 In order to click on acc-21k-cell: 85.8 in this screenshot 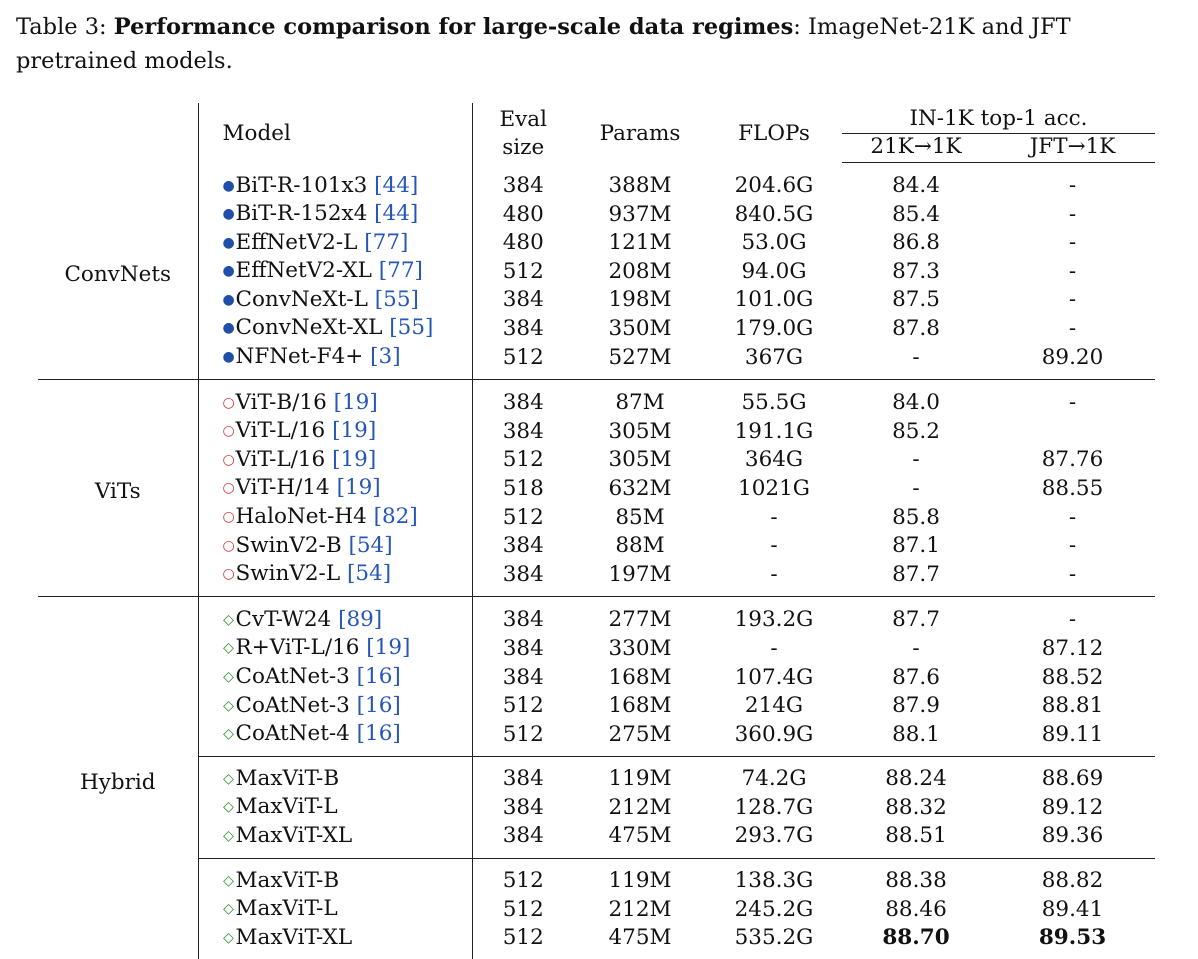, I will do `click(916, 517)`.